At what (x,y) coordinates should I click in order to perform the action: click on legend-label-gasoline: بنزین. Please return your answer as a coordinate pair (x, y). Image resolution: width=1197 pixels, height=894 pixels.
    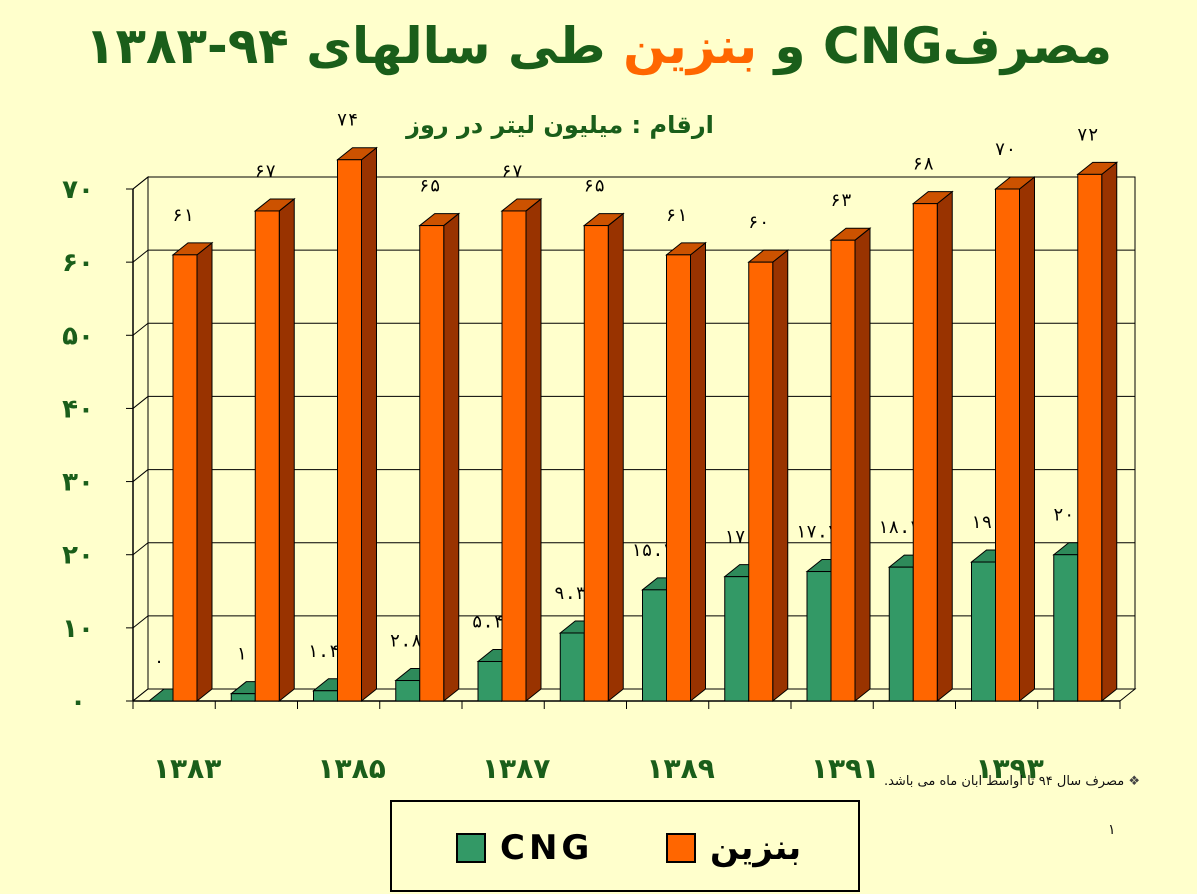
    Looking at the image, I should click on (756, 848).